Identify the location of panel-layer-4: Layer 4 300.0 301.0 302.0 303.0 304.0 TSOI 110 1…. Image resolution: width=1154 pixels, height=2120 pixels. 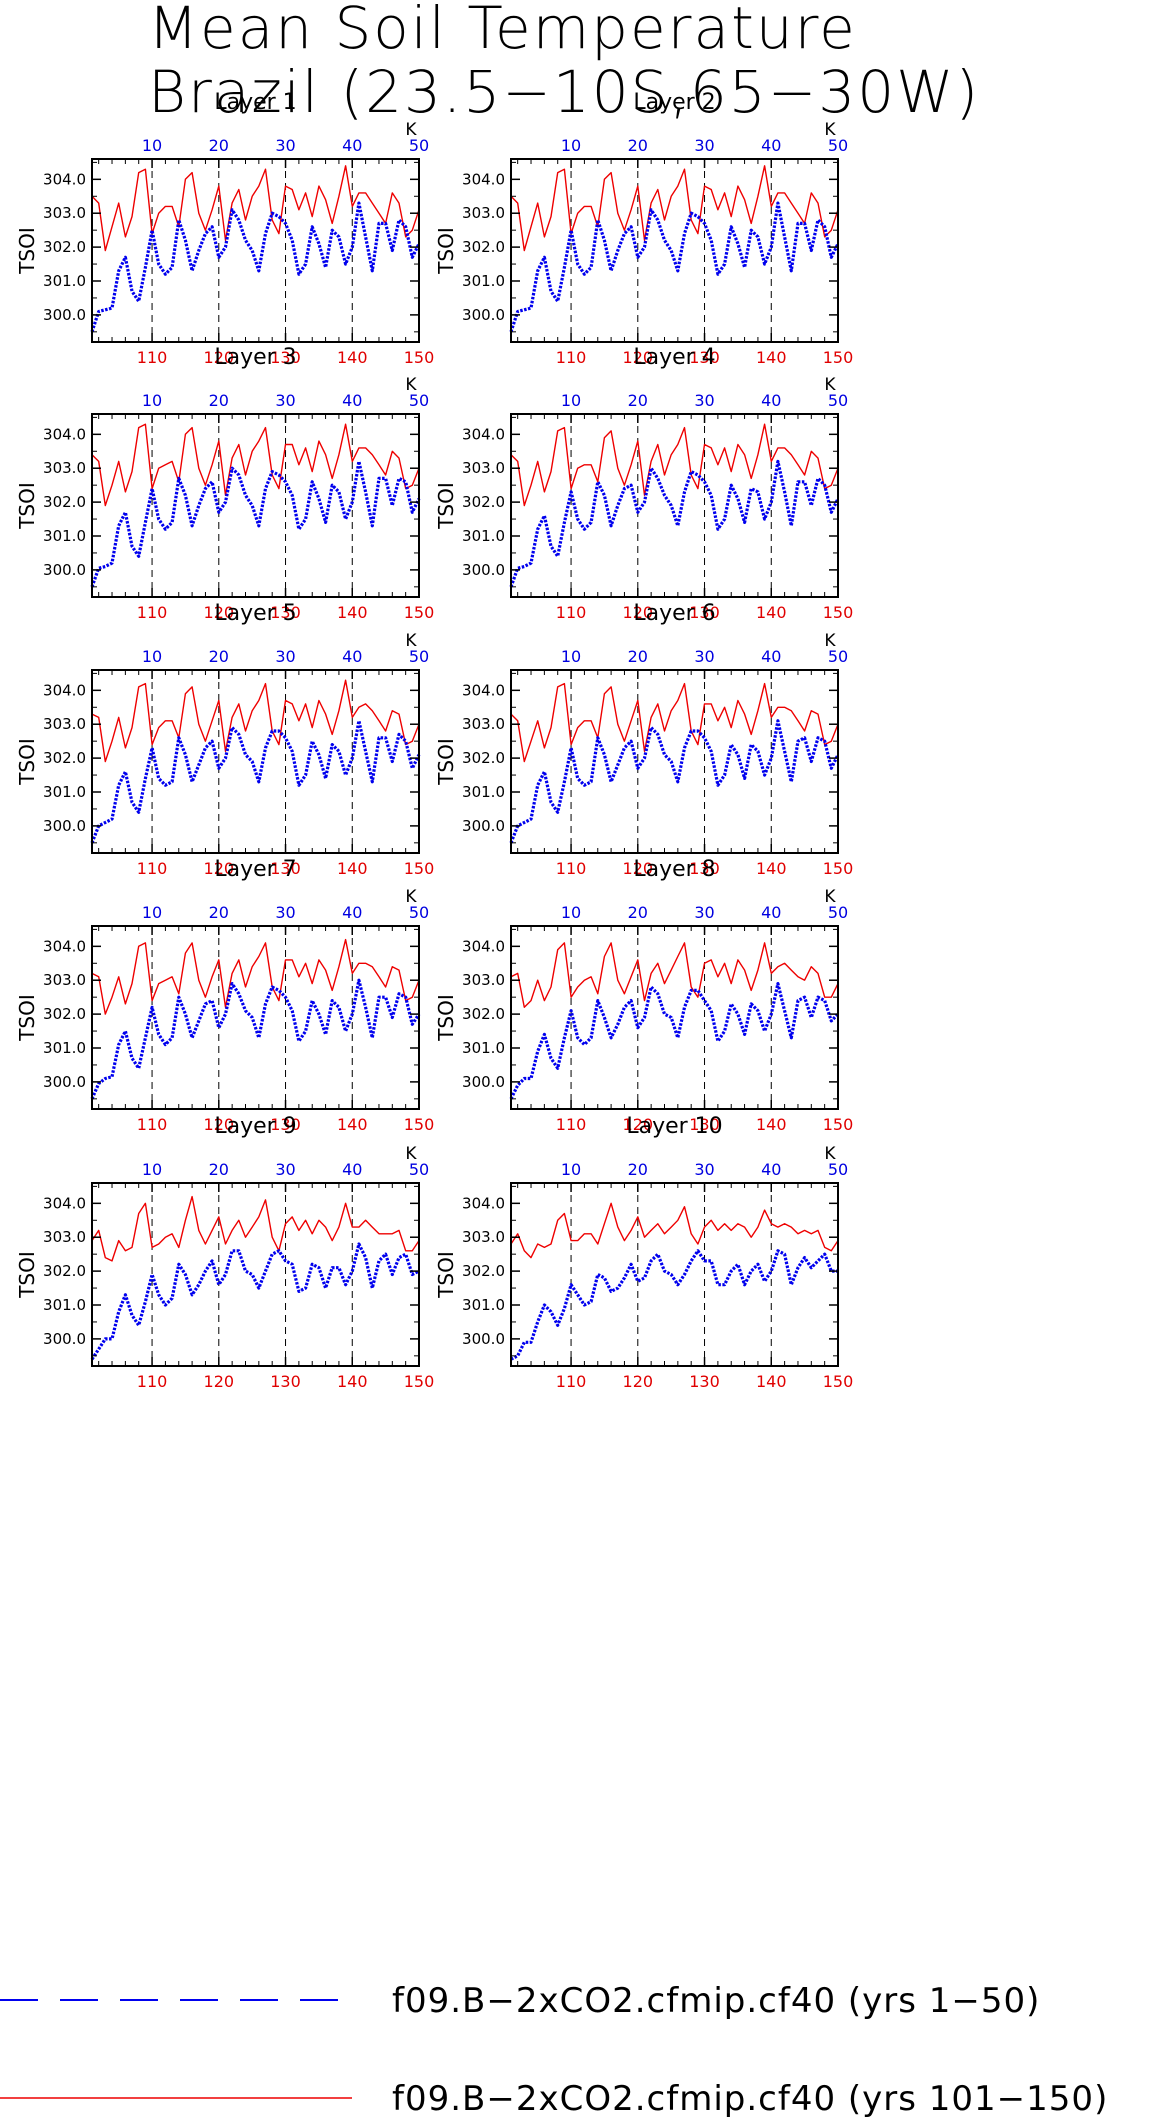
(643, 483).